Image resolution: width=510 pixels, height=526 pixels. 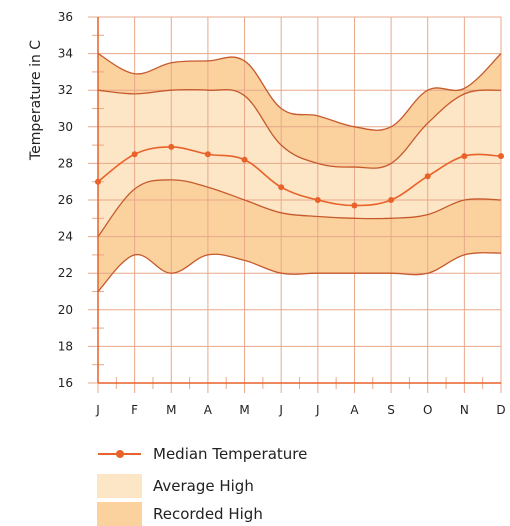 I want to click on legend-average-label: Average High, so click(x=203, y=486).